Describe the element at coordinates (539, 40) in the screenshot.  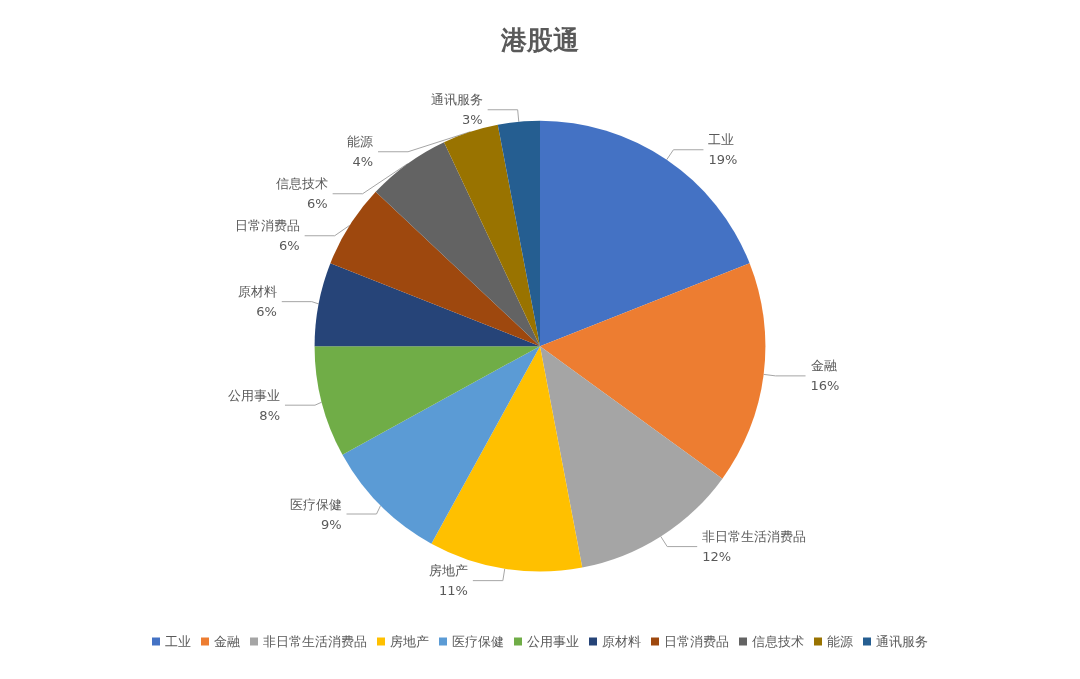
I see `chart-title: 港股通` at that location.